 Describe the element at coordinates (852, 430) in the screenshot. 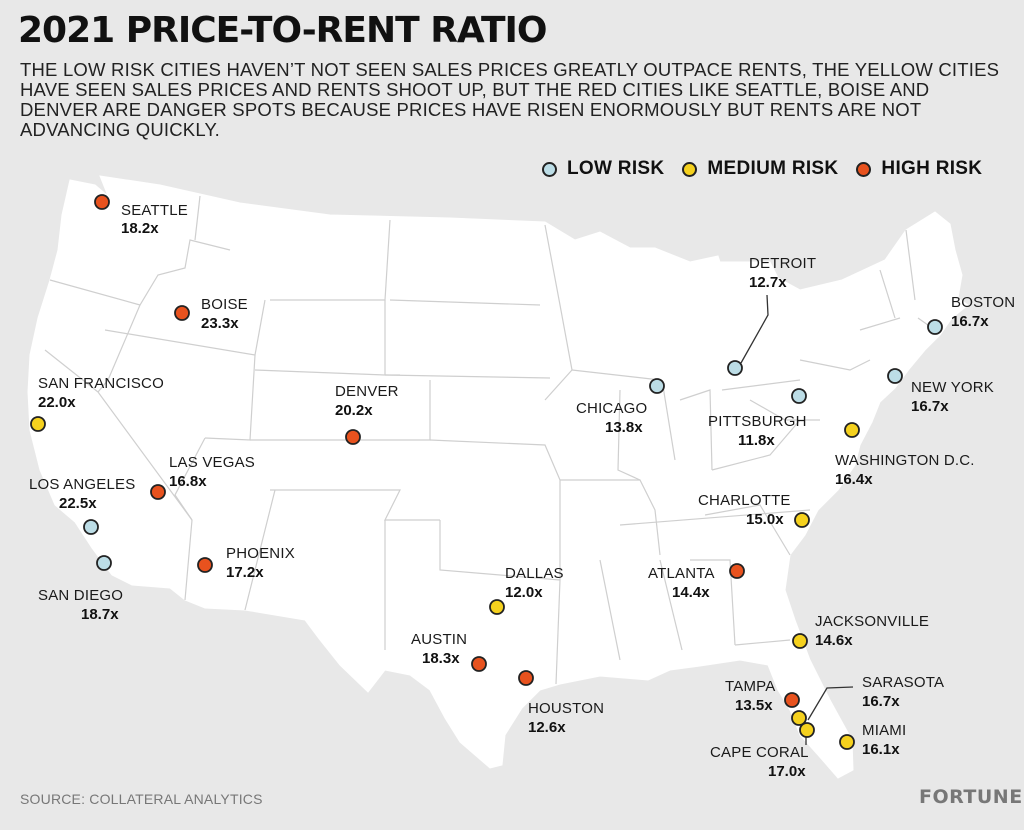

I see `city-marker-washington-d-c` at that location.